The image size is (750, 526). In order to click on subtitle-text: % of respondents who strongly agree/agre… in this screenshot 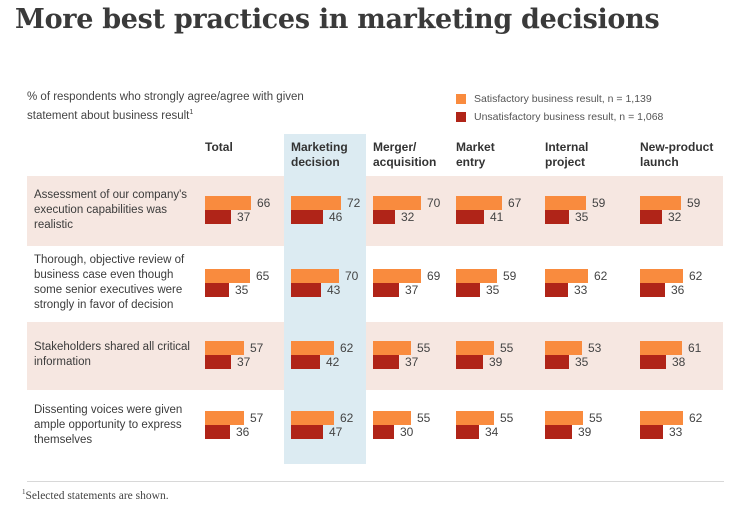, I will do `click(165, 106)`.